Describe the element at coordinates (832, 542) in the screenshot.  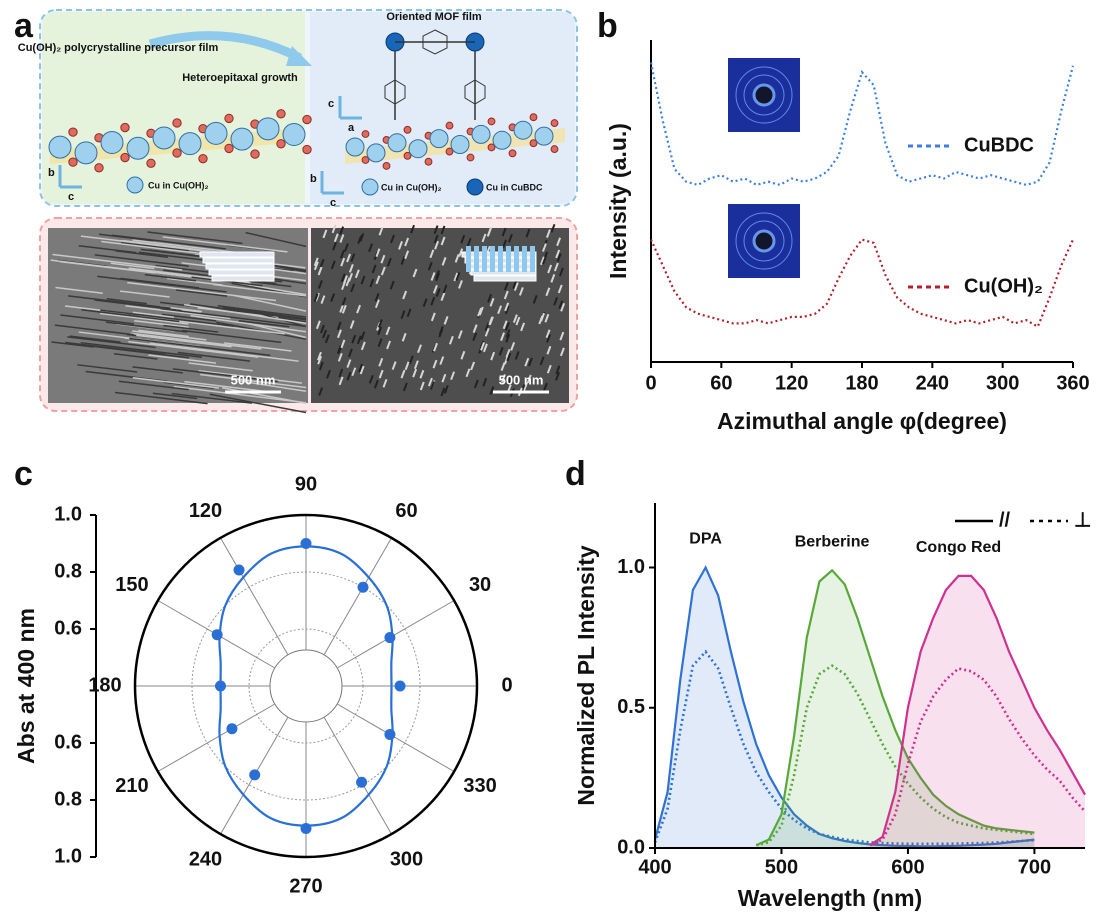
I see `annotation: Berberine` at that location.